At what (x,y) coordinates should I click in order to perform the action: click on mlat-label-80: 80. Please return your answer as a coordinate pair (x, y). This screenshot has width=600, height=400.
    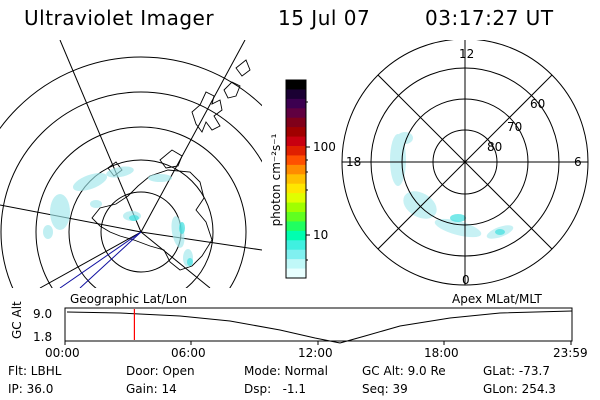
    Looking at the image, I should click on (495, 147).